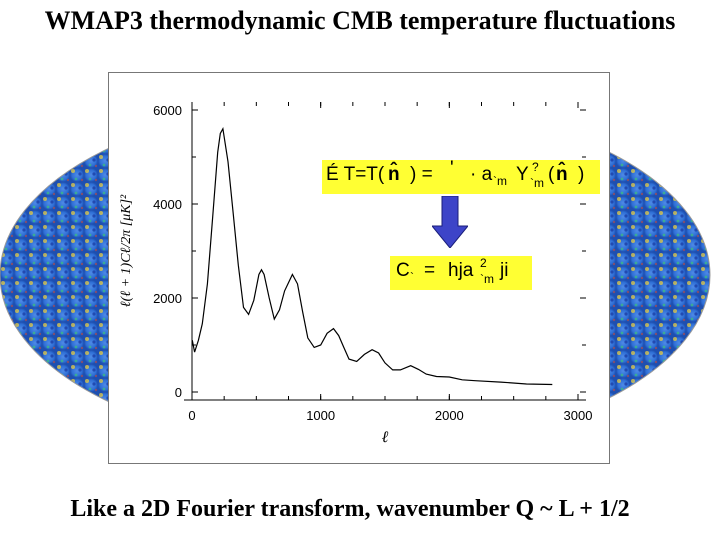 The height and width of the screenshot is (540, 720). I want to click on formula-part: · a, so click(481, 174).